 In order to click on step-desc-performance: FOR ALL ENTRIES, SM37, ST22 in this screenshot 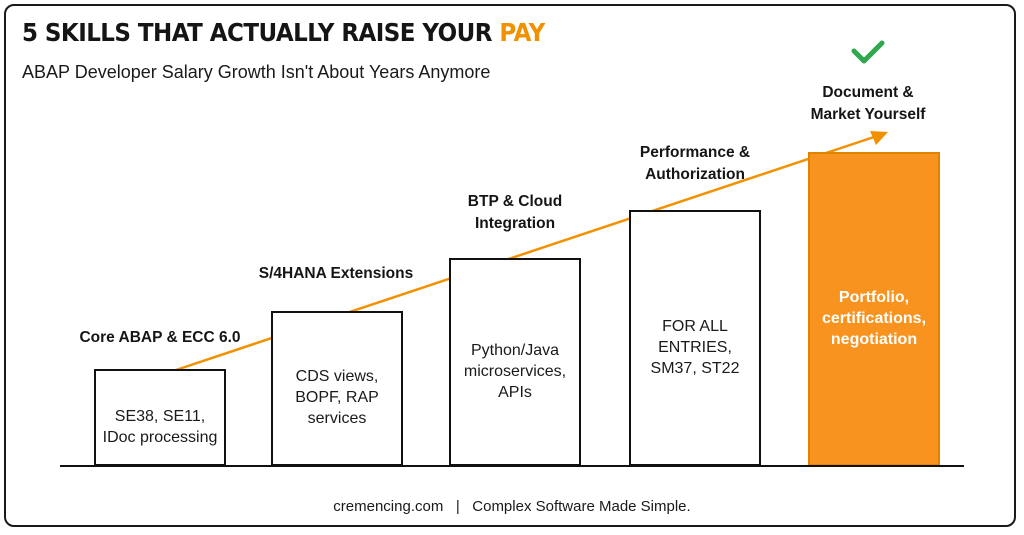, I will do `click(695, 347)`.